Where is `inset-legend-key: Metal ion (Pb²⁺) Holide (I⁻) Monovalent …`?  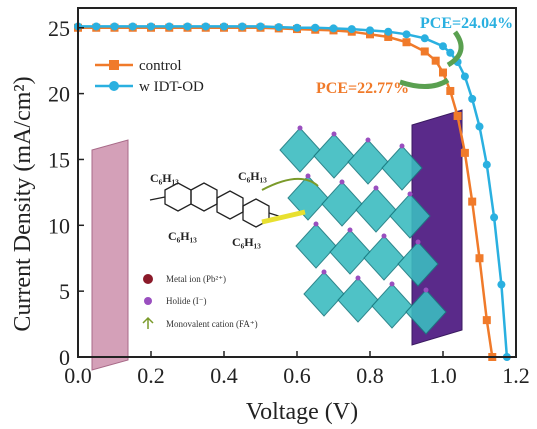 inset-legend-key: Metal ion (Pb²⁺) Holide (I⁻) Monovalent … is located at coordinates (200, 301).